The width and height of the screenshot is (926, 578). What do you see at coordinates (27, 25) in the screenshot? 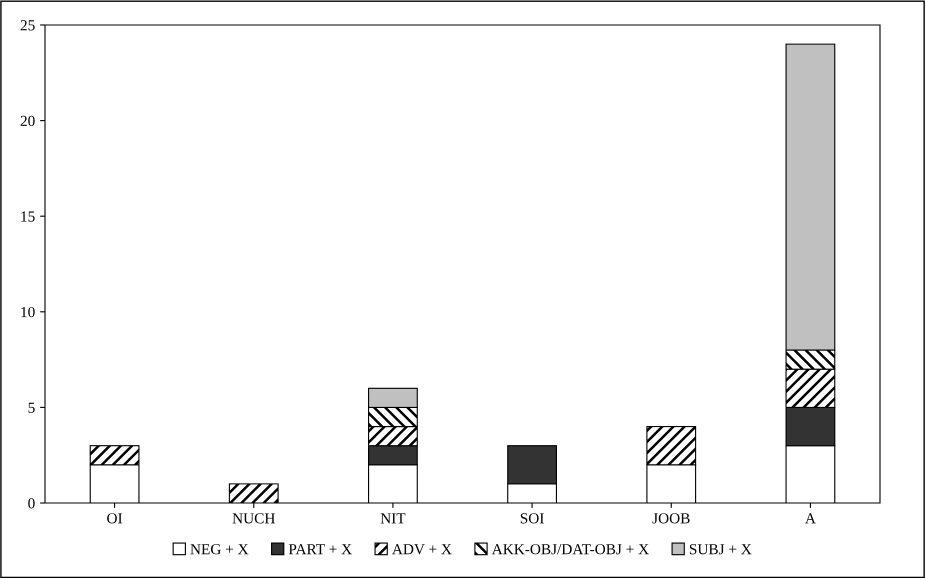
I see `y-tick-label: 25` at bounding box center [27, 25].